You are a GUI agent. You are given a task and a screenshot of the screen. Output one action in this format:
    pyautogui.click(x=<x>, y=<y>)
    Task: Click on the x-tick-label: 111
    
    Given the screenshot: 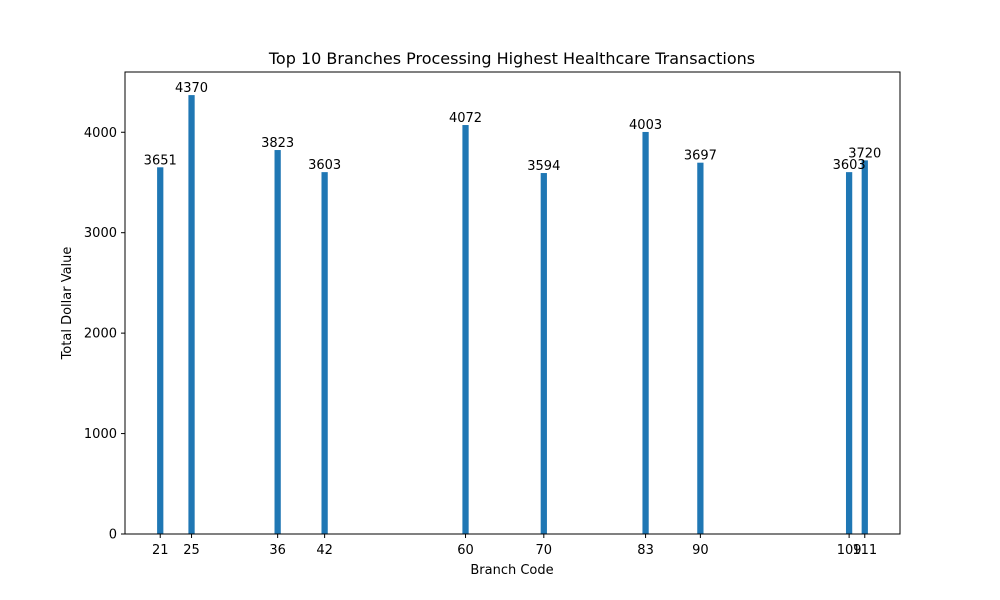 What is the action you would take?
    pyautogui.click(x=864, y=550)
    